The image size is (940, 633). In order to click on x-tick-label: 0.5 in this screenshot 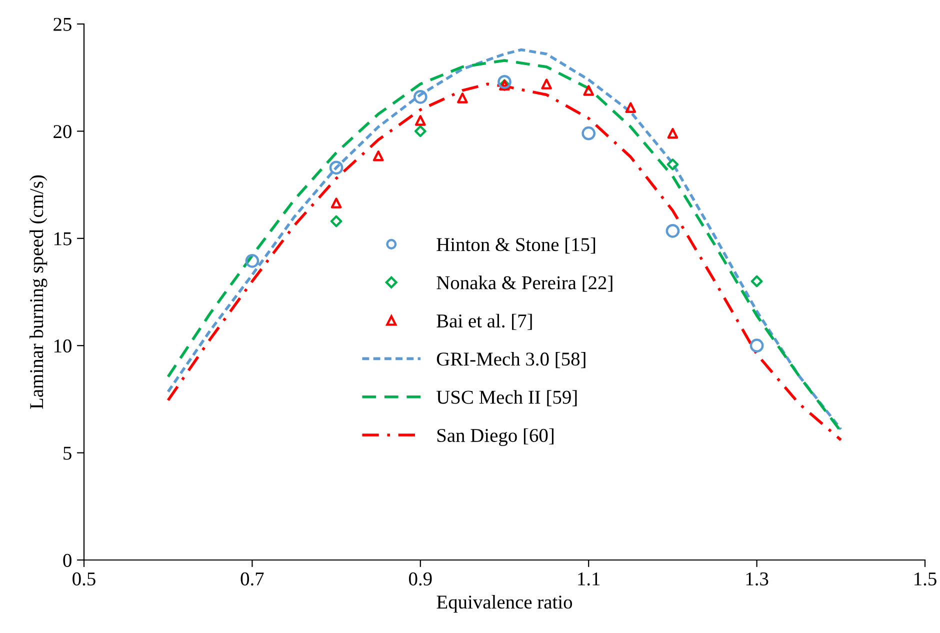, I will do `click(84, 579)`.